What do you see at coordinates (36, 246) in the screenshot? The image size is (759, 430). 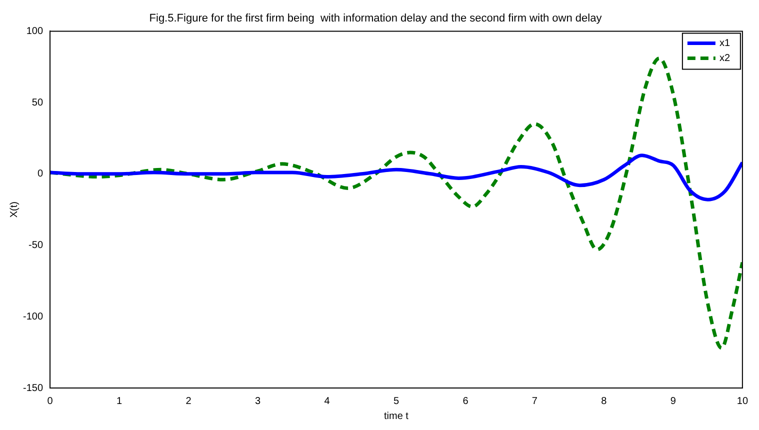 I see `y-tick-label: -50` at bounding box center [36, 246].